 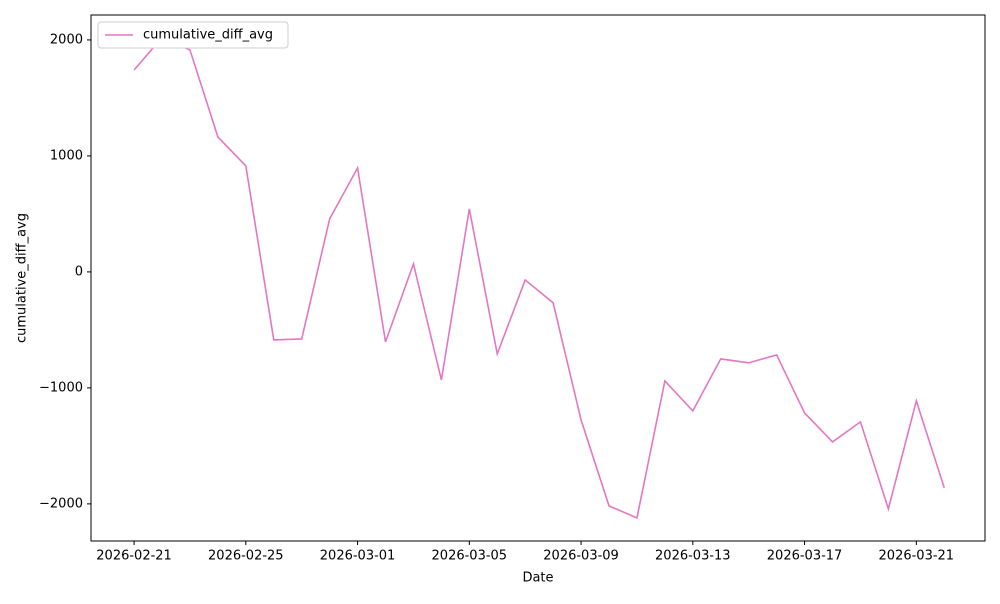 I want to click on x-tick-label: 2026-03-05, so click(x=470, y=556).